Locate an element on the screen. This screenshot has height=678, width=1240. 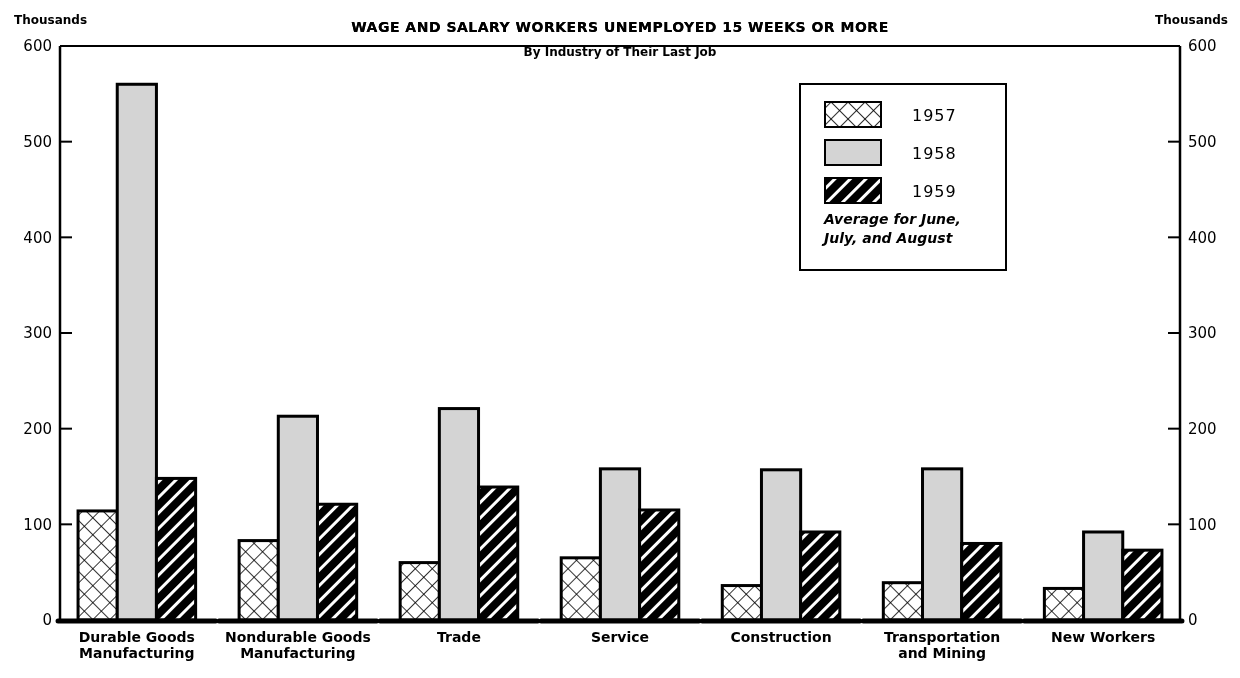
y2-tick-label: 0 is located at coordinates (1193, 620).